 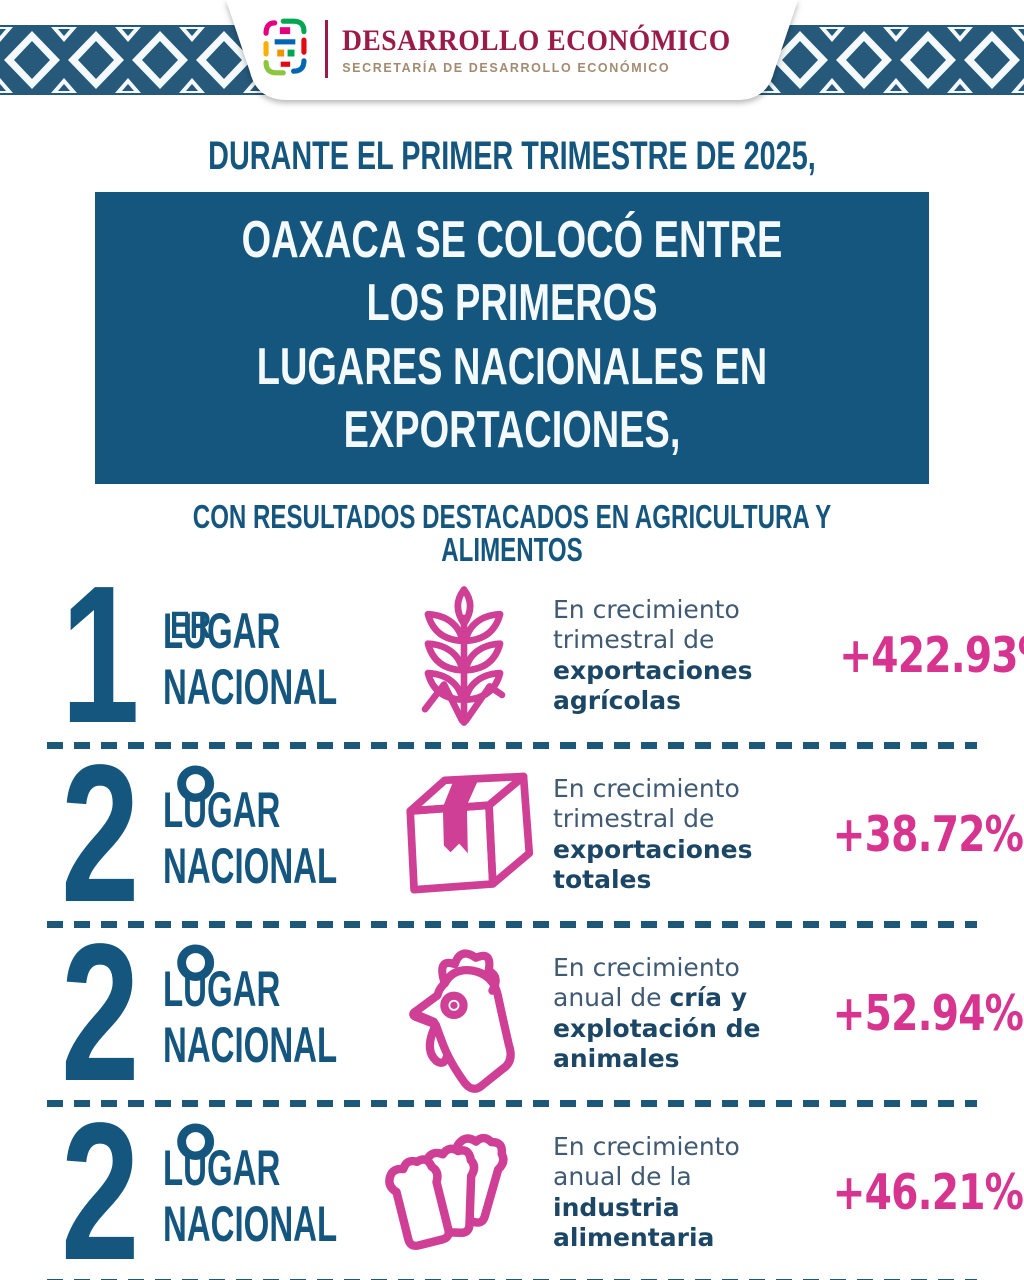 I want to click on intro-title-text: DURANTE EL PRIMER TRIMESTRE DE 2025,, so click(x=512, y=156).